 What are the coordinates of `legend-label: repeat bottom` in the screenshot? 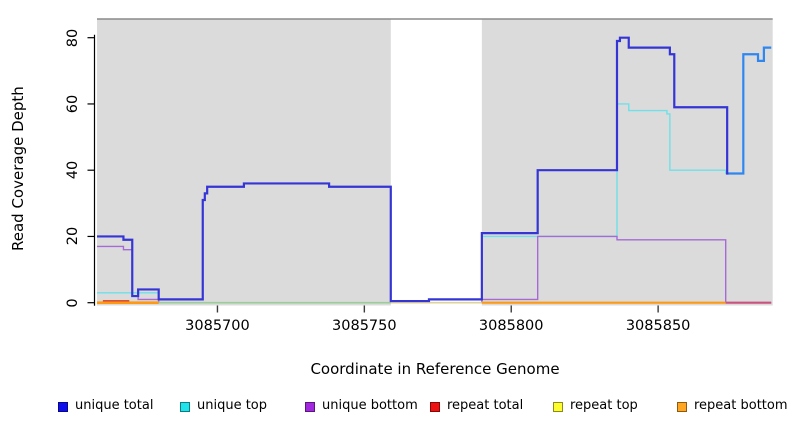 It's located at (741, 405).